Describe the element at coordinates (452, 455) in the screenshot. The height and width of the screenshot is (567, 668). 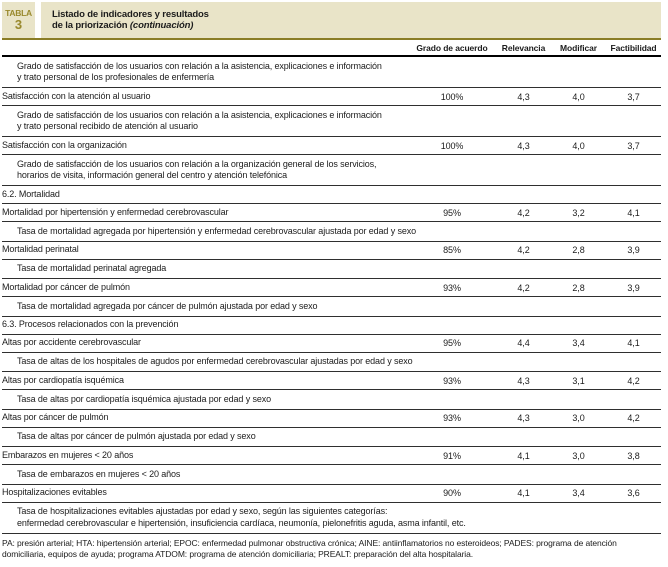
I see `grado-de-acuerdo-value: 91%` at that location.